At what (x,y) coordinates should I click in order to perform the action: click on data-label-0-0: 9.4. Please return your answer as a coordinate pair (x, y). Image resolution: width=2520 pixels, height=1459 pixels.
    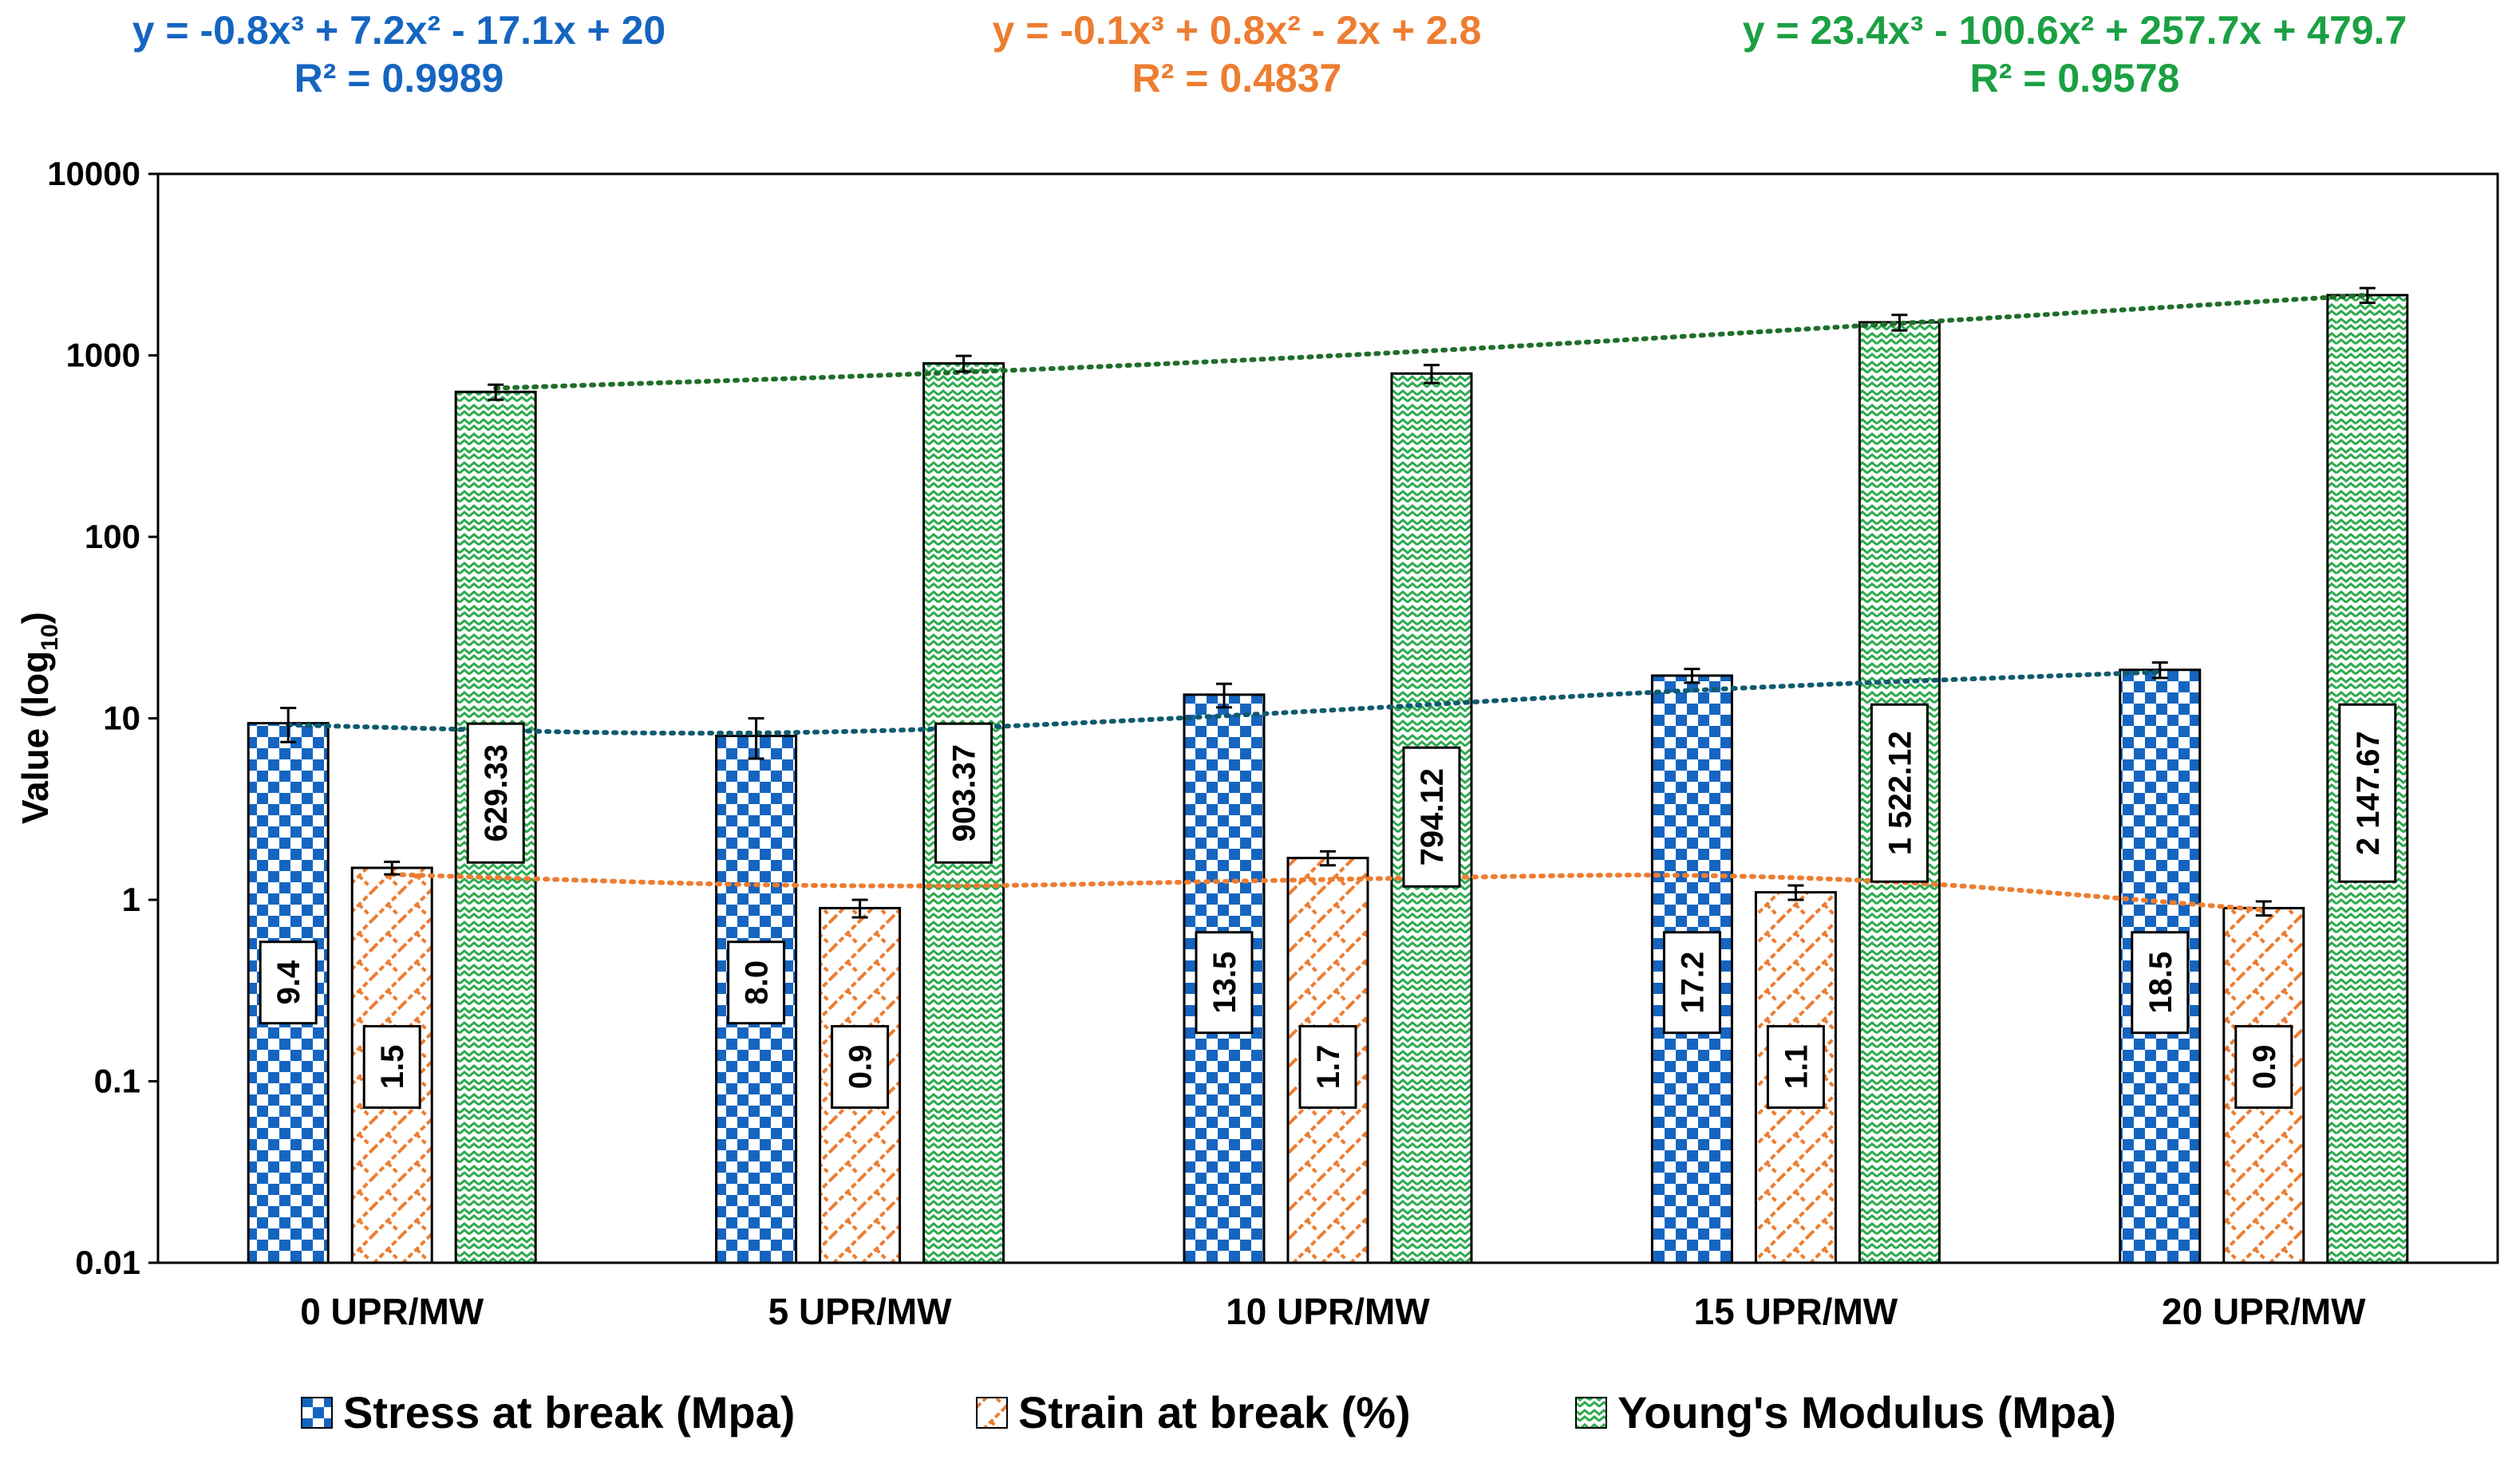
    Looking at the image, I should click on (288, 982).